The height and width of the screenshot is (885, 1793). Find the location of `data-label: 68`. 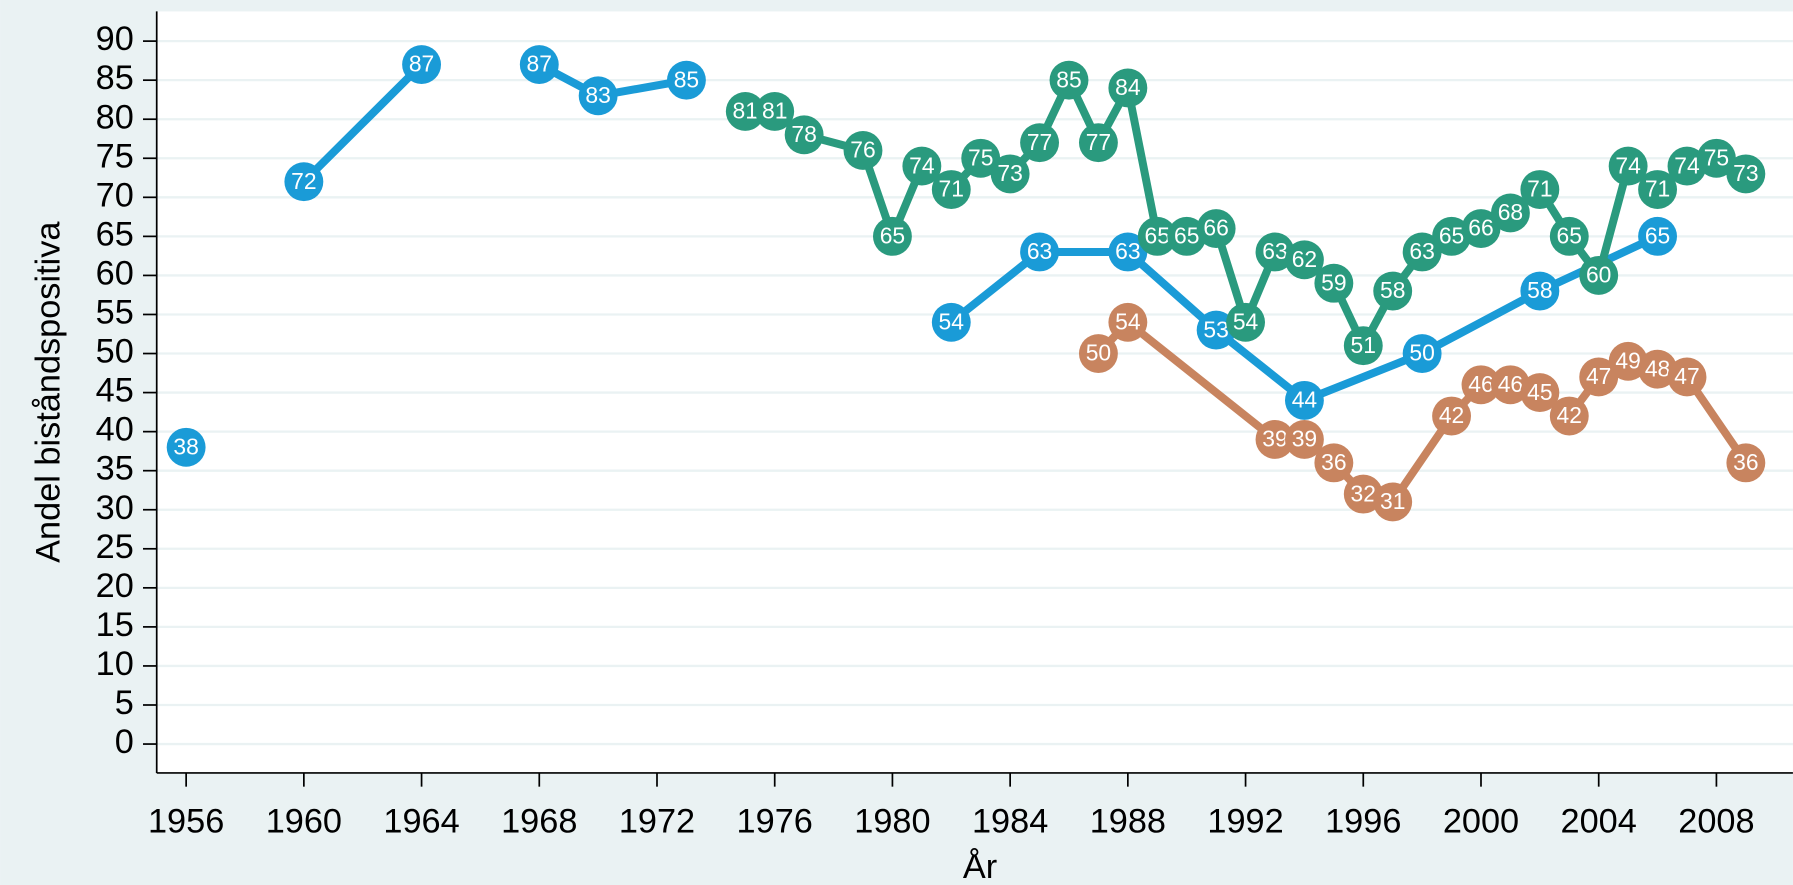

data-label: 68 is located at coordinates (1510, 212).